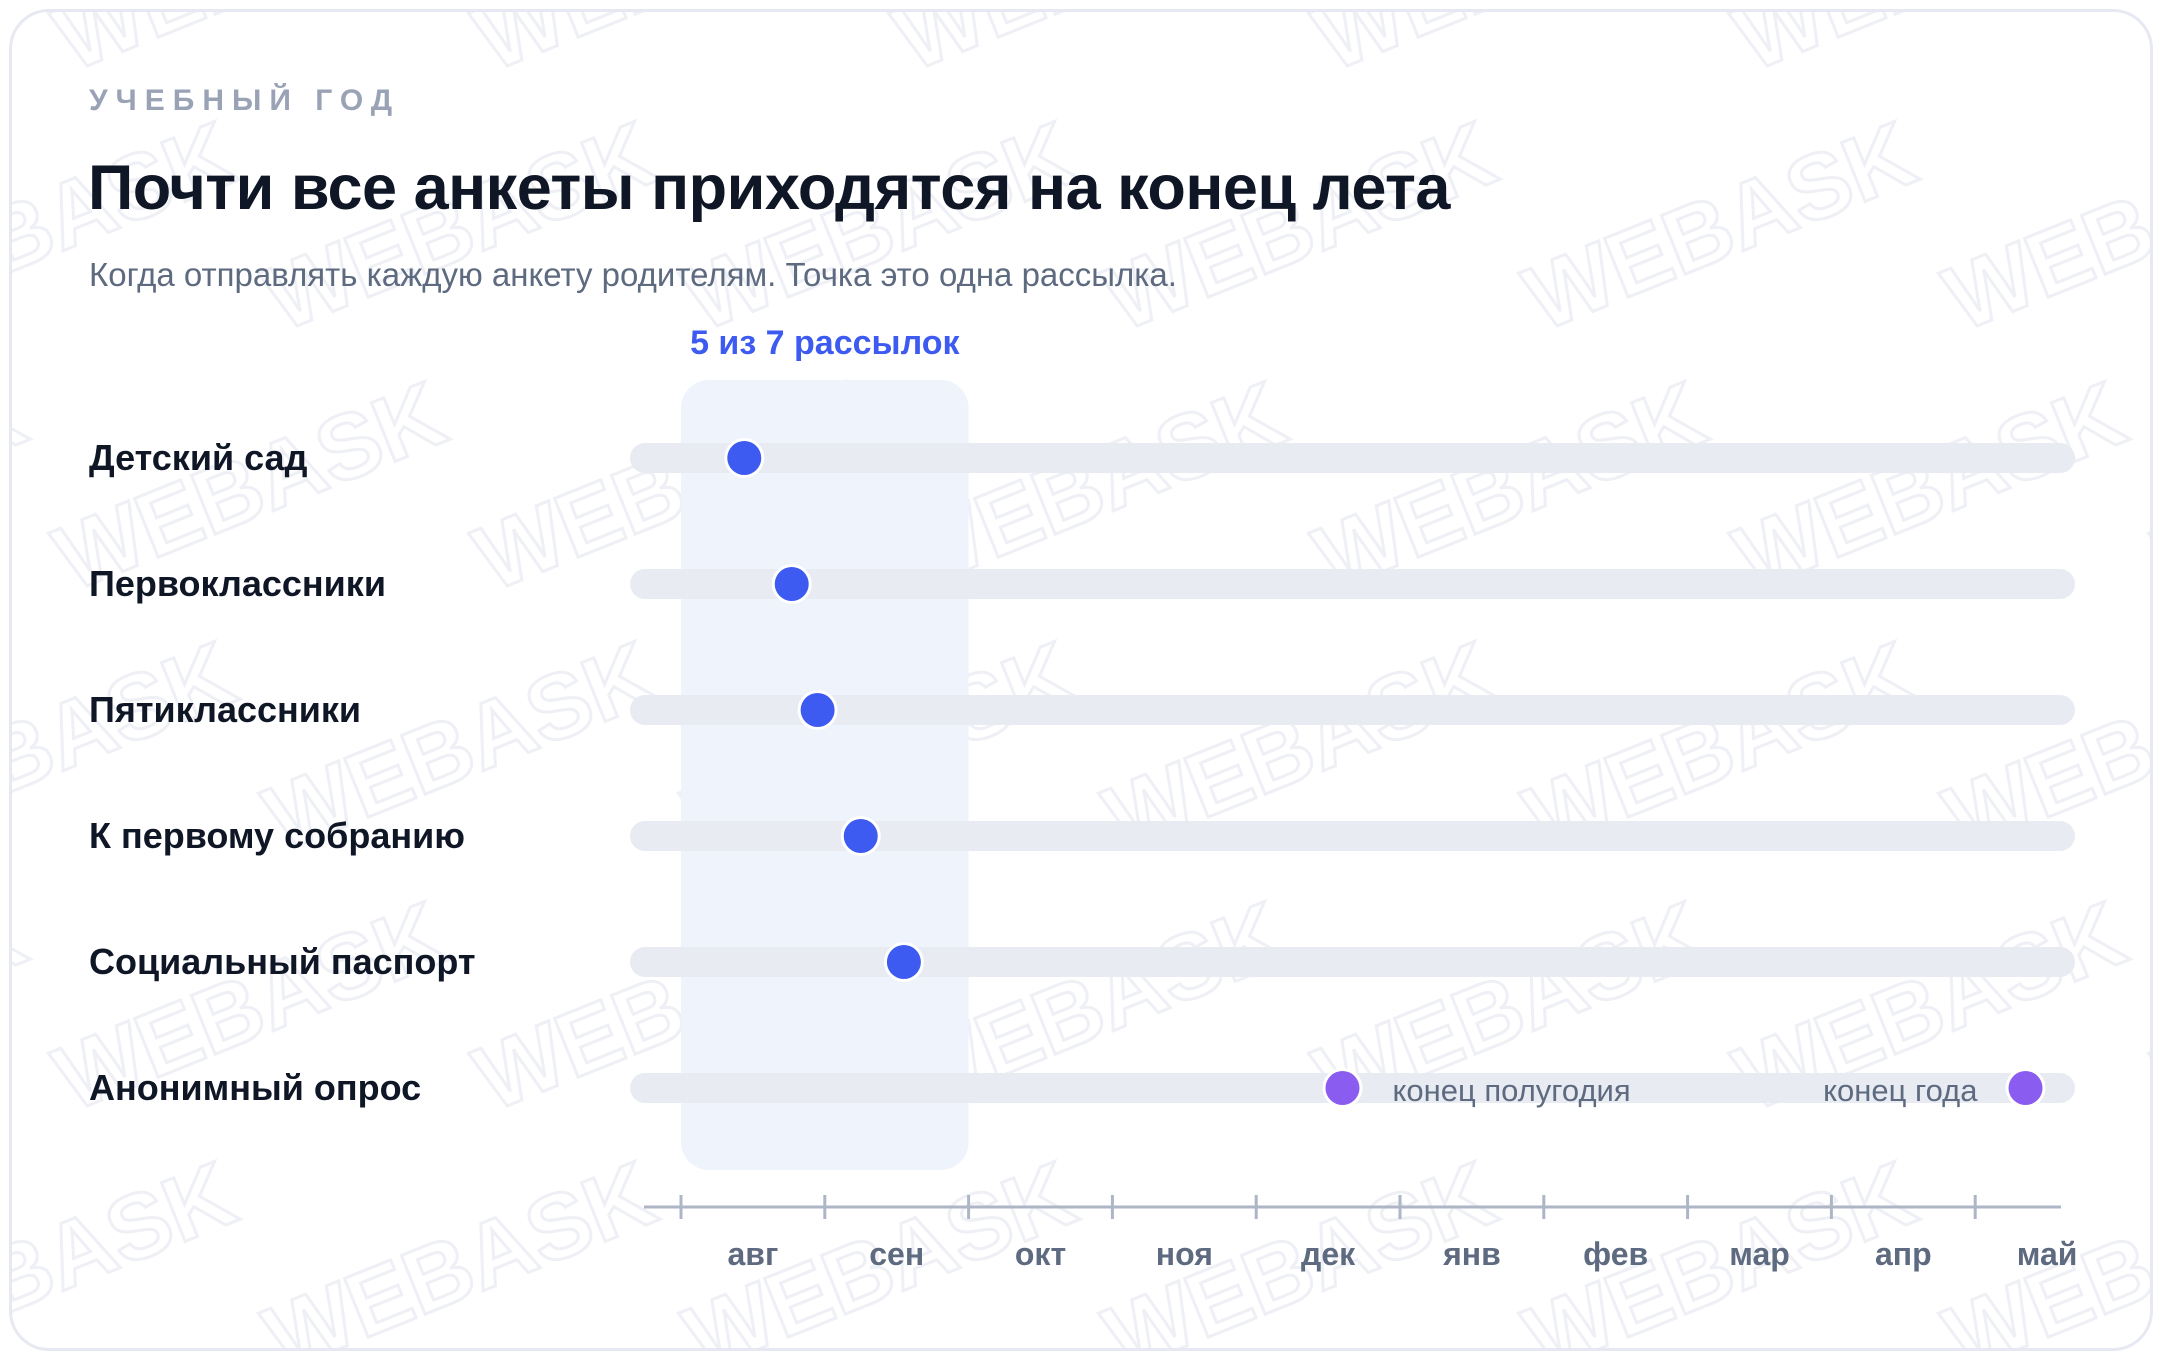 This screenshot has width=2160, height=1356. Describe the element at coordinates (255, 1087) in the screenshot. I see `row-label: Анонимный опрос` at that location.